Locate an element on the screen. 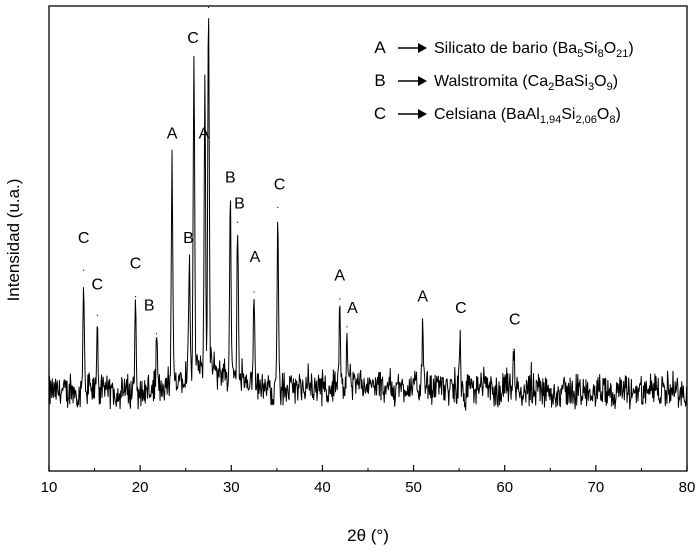 The width and height of the screenshot is (700, 549). legend-letter: A is located at coordinates (380, 47).